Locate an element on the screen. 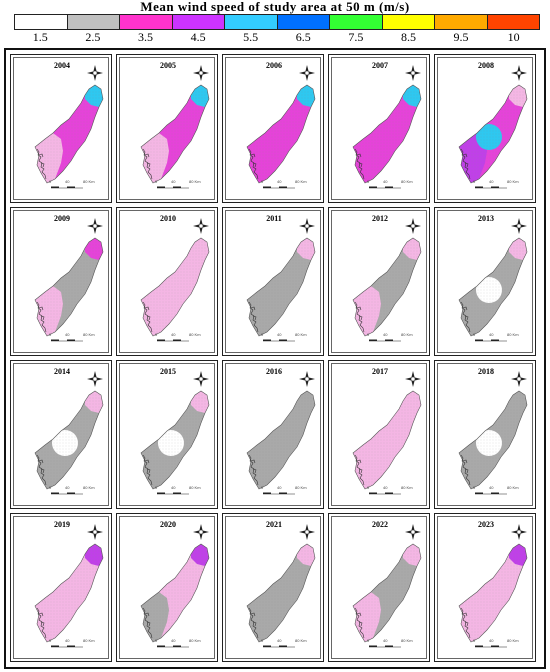 The image size is (550, 672). legend-tick-0: 1.5 is located at coordinates (40, 37).